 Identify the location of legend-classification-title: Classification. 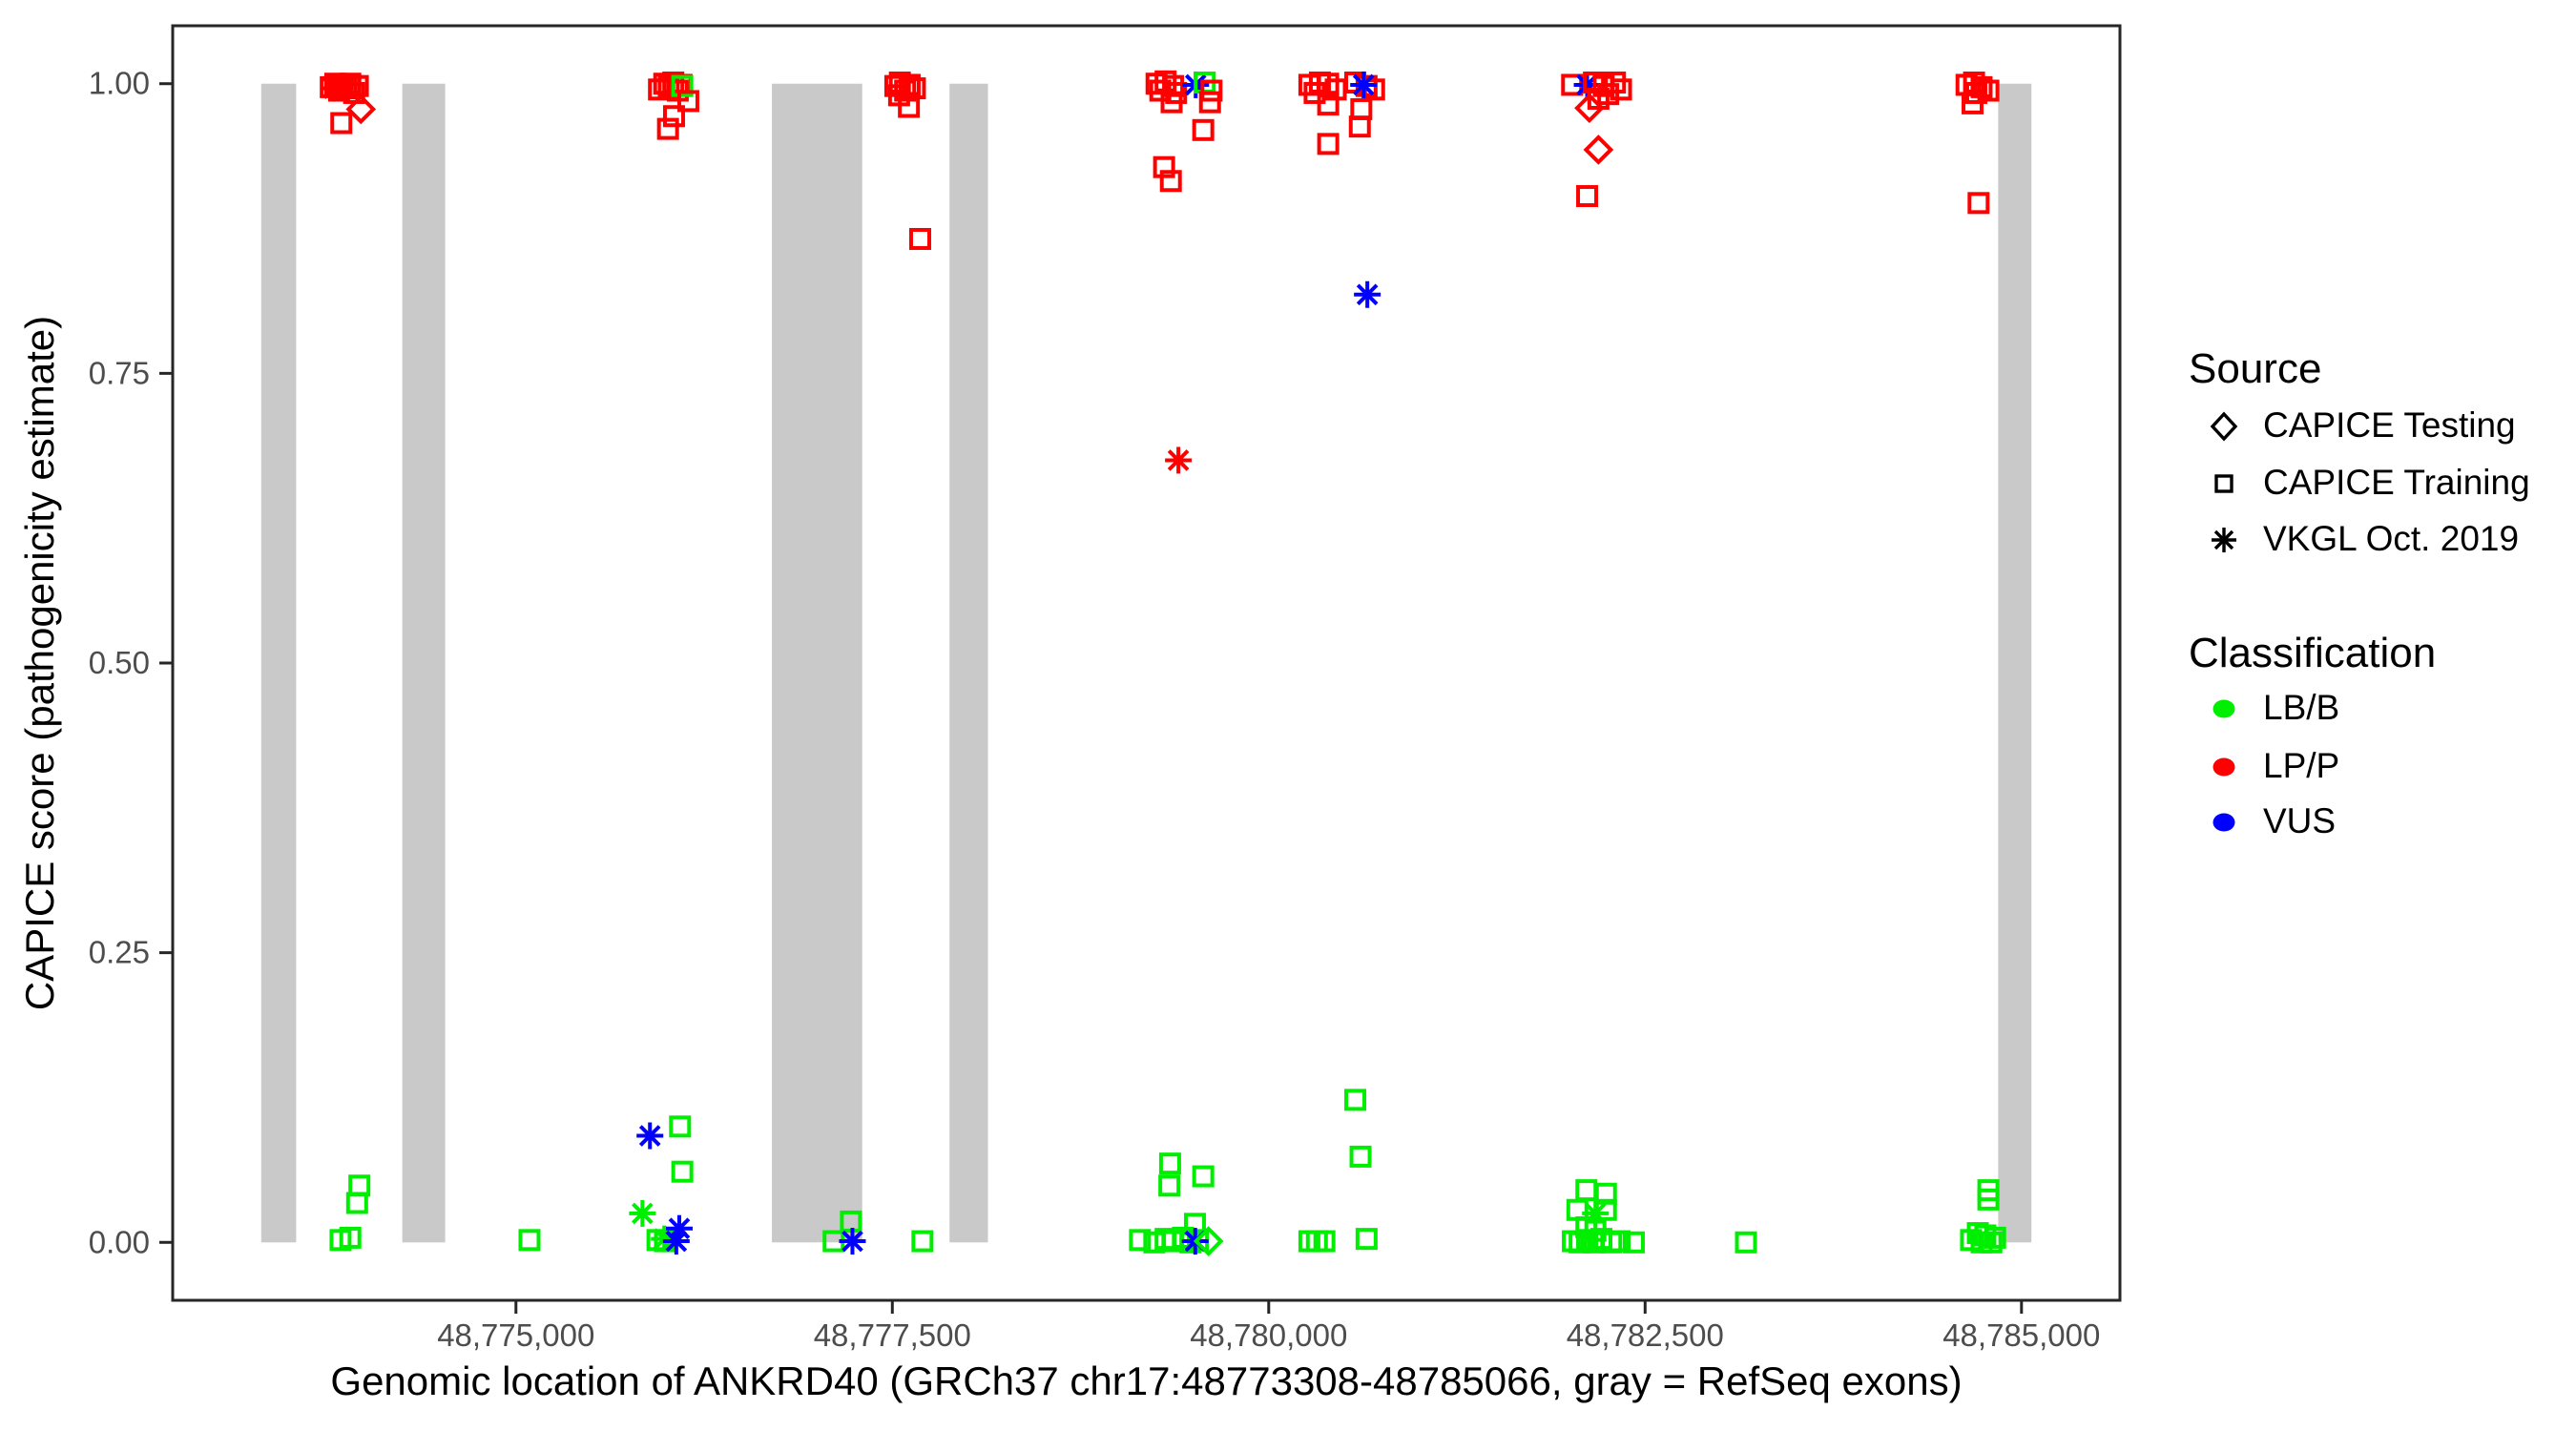
(2313, 653).